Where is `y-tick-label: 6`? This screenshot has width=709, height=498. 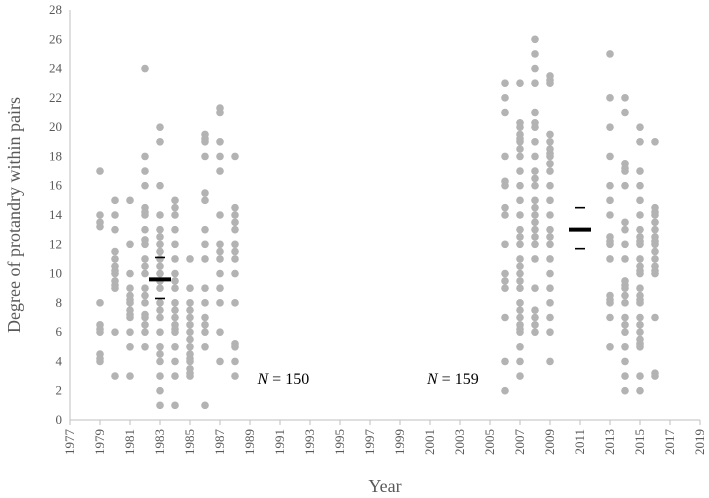 y-tick-label: 6 is located at coordinates (59, 331).